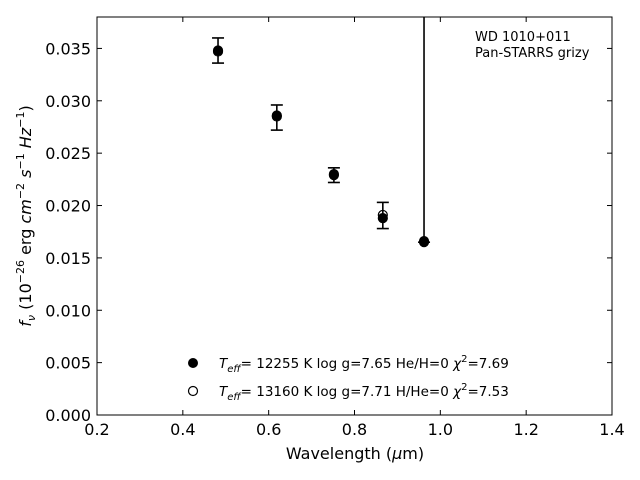  Describe the element at coordinates (68, 48) in the screenshot. I see `y-tick-label: 0.035` at that location.